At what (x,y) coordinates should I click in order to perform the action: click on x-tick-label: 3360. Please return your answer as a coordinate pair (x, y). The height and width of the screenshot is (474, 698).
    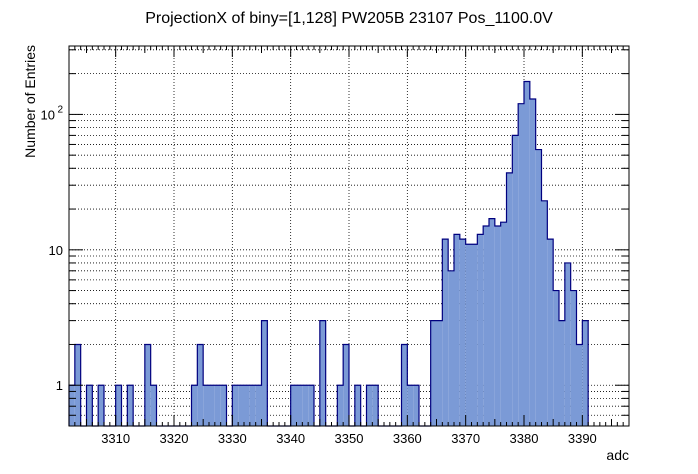
    Looking at the image, I should click on (407, 438).